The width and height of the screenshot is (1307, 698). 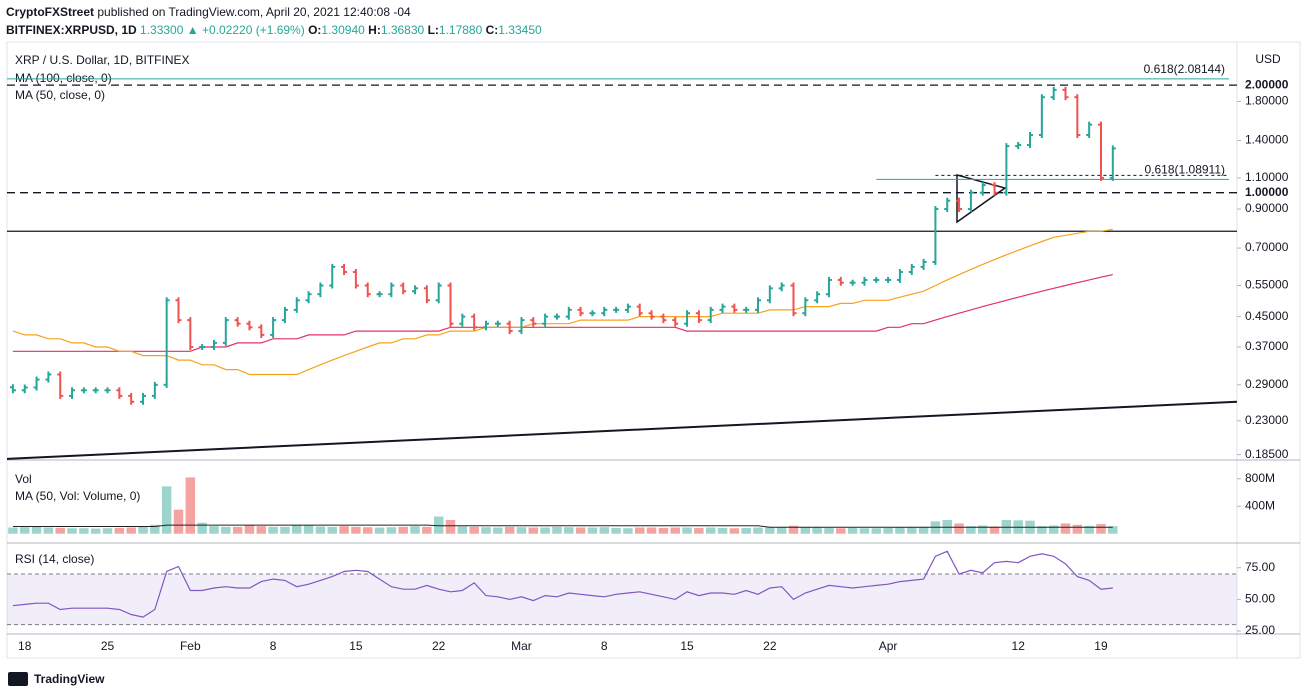 What do you see at coordinates (888, 646) in the screenshot?
I see `x-tick-label: Apr` at bounding box center [888, 646].